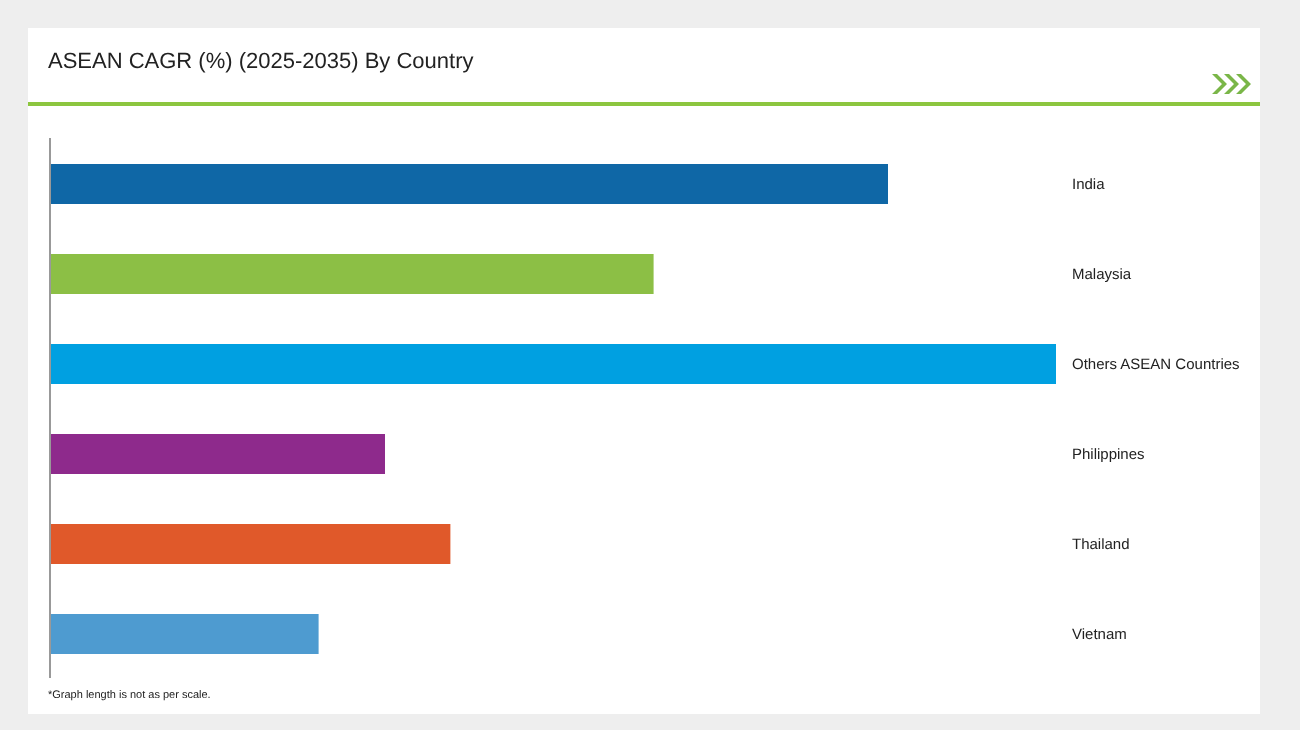  What do you see at coordinates (261, 62) in the screenshot?
I see `chart-title: ASEAN CAGR (%) (2025-2035) By Country` at bounding box center [261, 62].